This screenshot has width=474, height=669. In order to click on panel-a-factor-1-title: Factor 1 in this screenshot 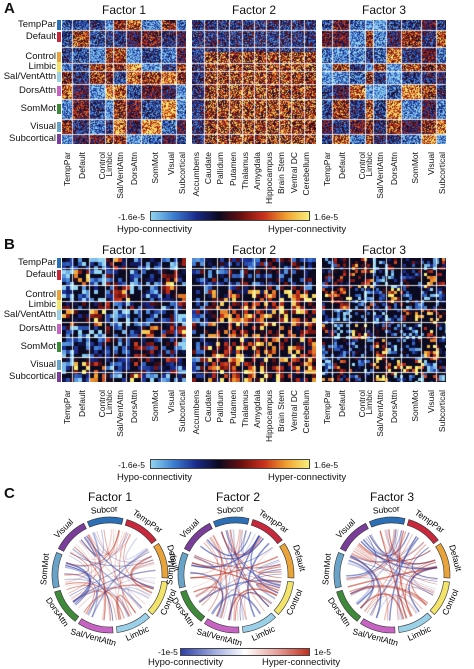, I will do `click(123, 10)`.